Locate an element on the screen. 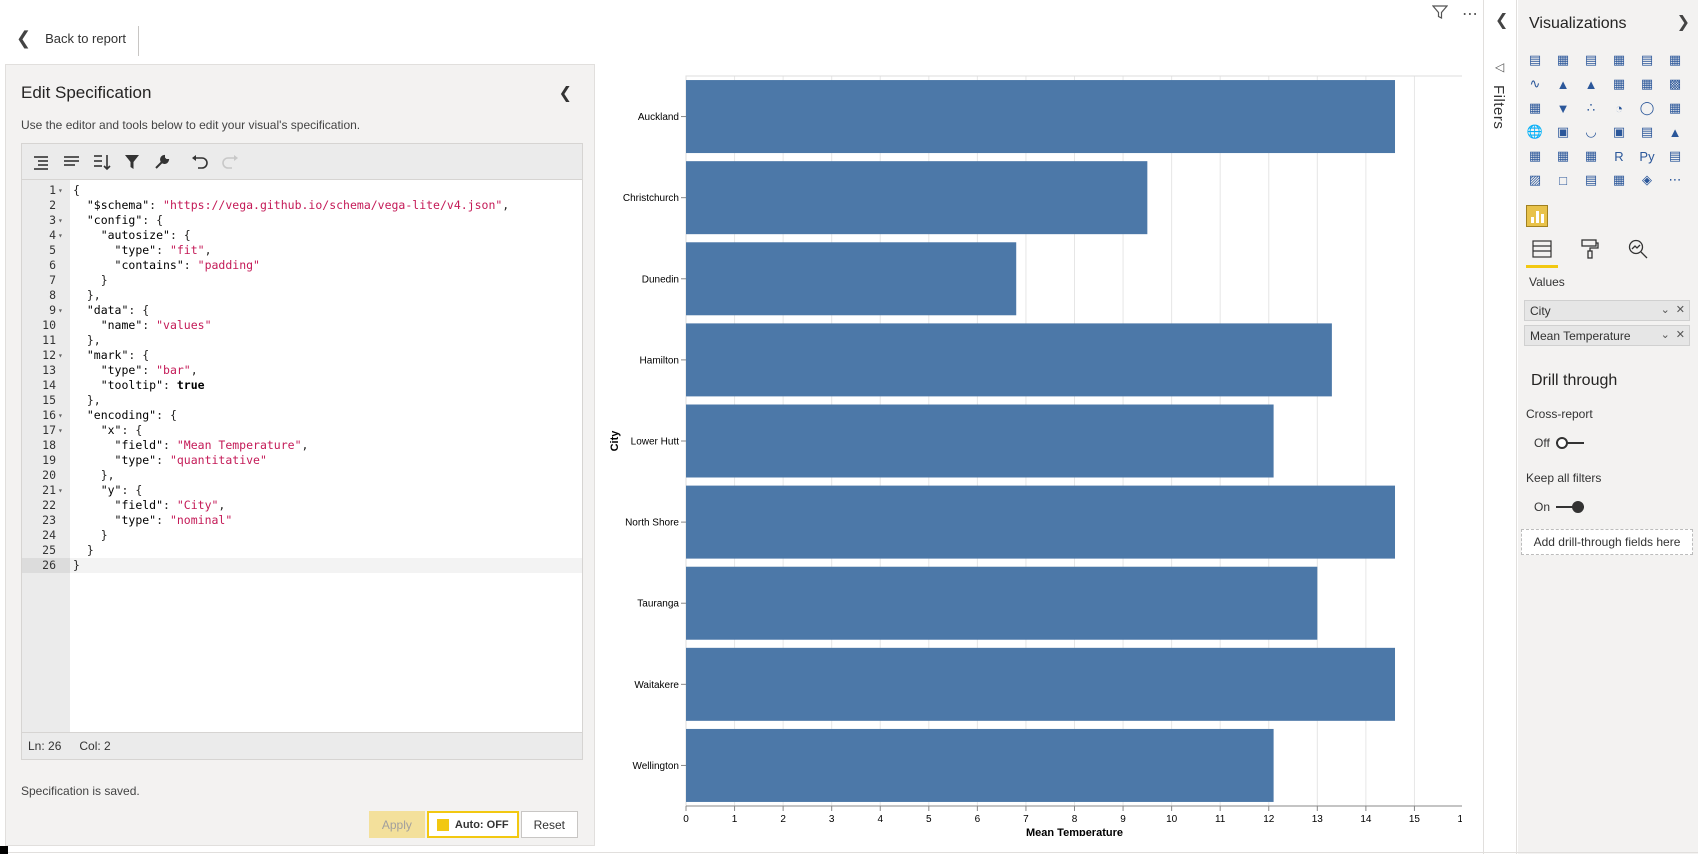  field-pill-mean-temperature: Mean Temperature ⌄ ✕ is located at coordinates (1607, 335).